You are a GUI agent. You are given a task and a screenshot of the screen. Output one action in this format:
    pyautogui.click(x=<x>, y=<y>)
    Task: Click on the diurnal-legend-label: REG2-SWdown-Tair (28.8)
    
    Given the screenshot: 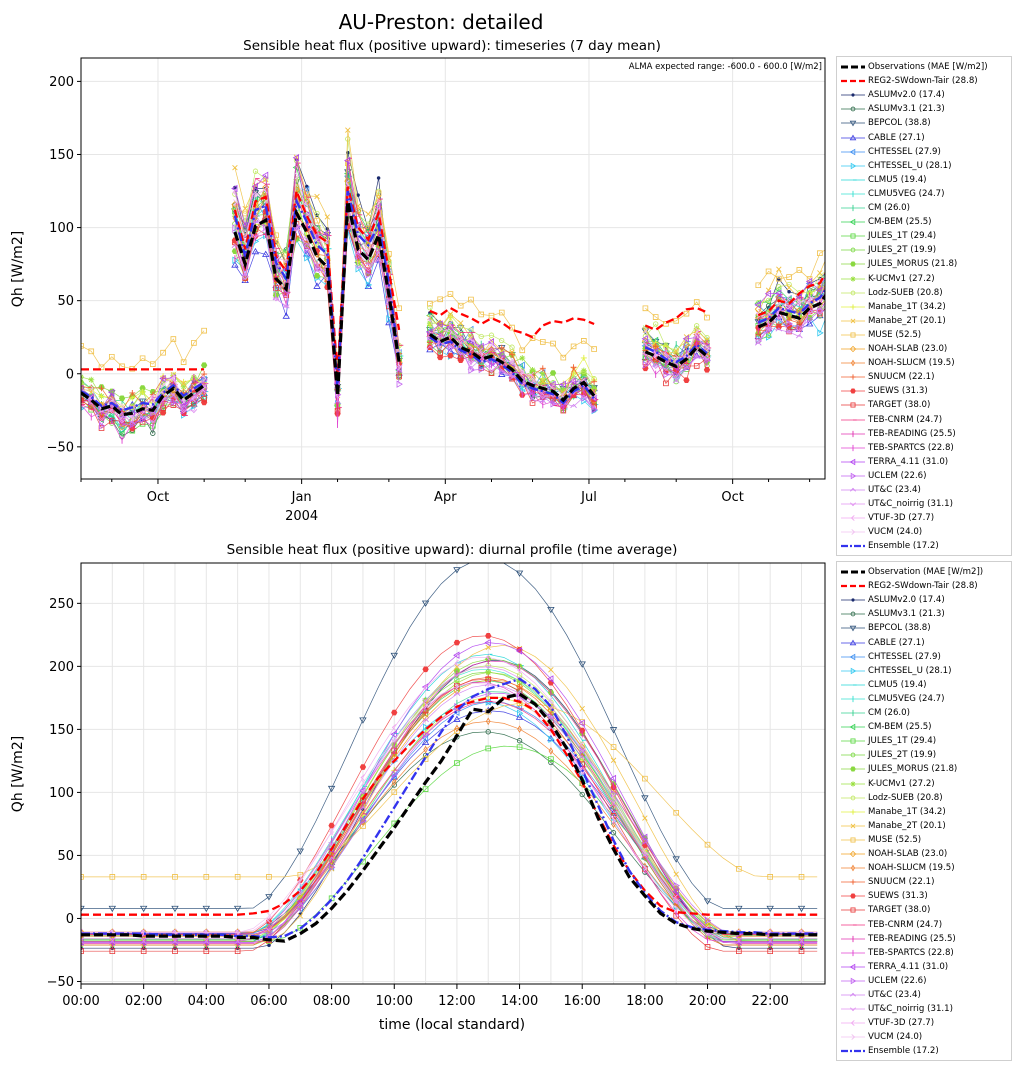 What is the action you would take?
    pyautogui.click(x=923, y=586)
    